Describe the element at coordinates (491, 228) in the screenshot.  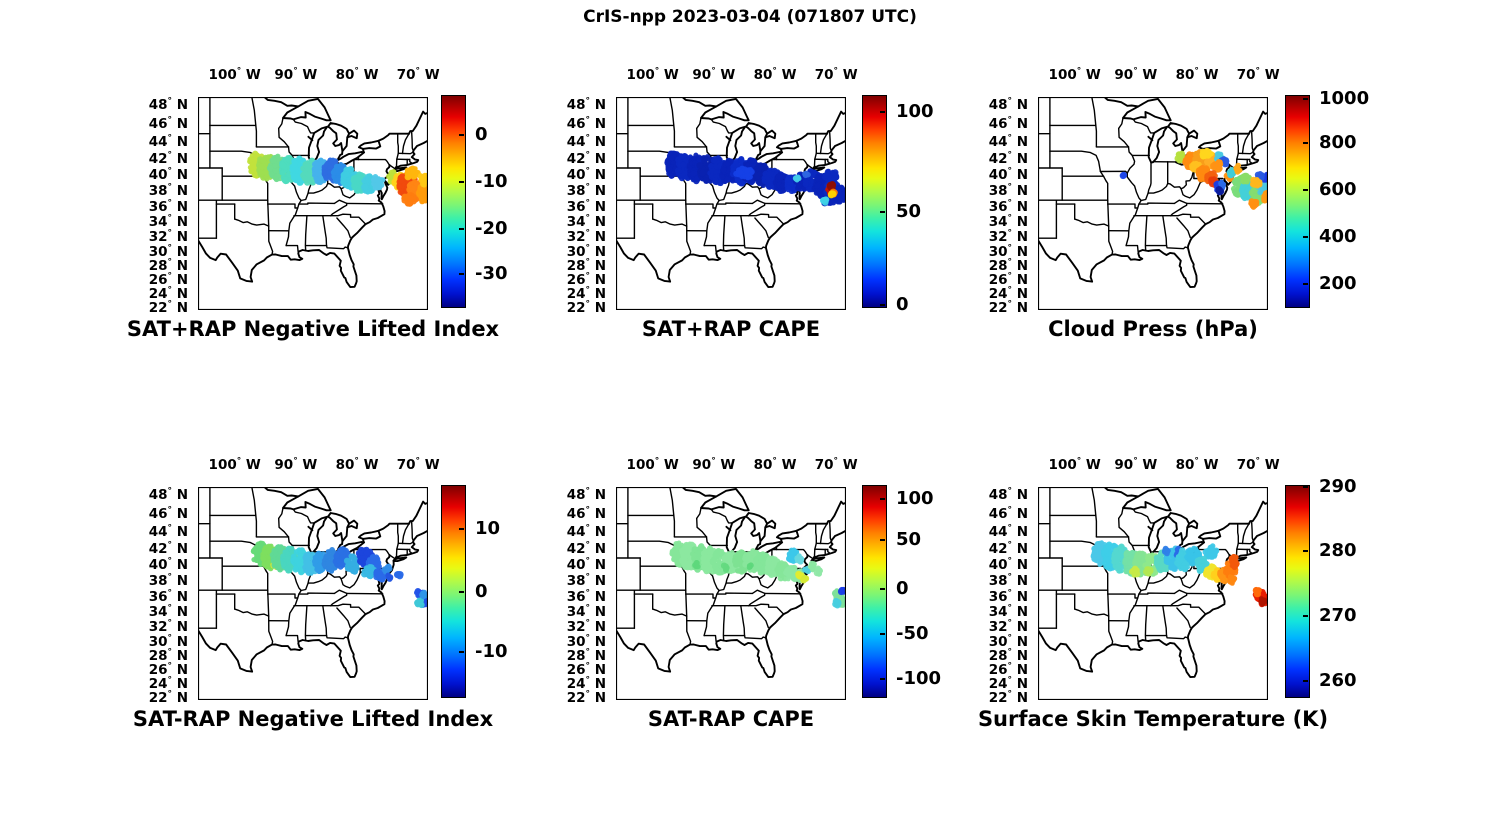
I see `colorbar-tick-label: -20` at that location.